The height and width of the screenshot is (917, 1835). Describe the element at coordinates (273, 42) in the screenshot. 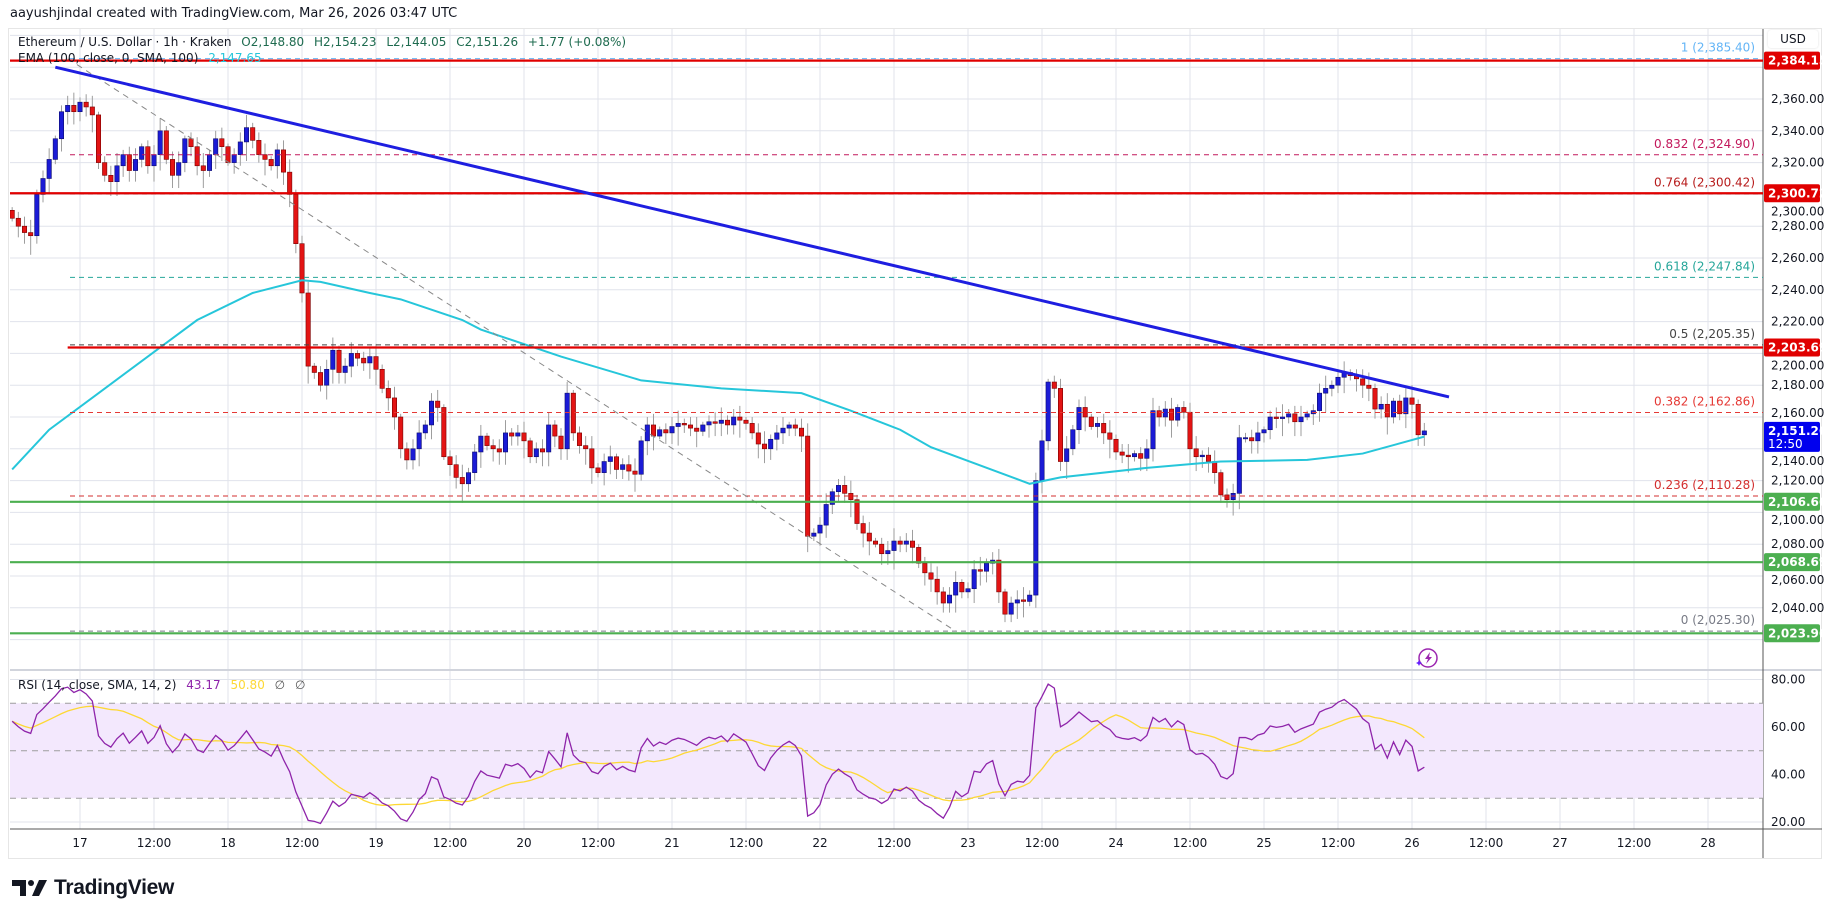

I see `open-value: O2,148.80` at that location.